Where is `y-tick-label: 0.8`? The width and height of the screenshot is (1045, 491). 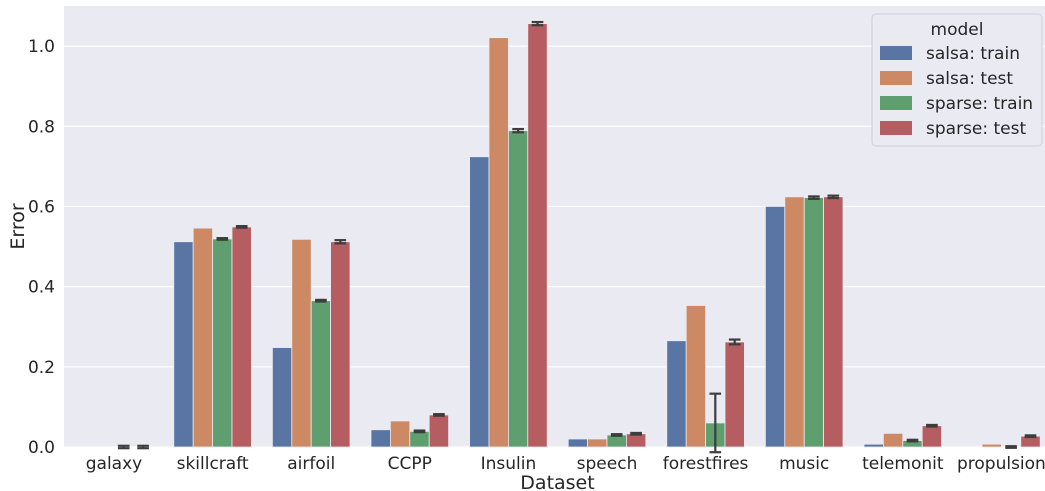
y-tick-label: 0.8 is located at coordinates (41, 127).